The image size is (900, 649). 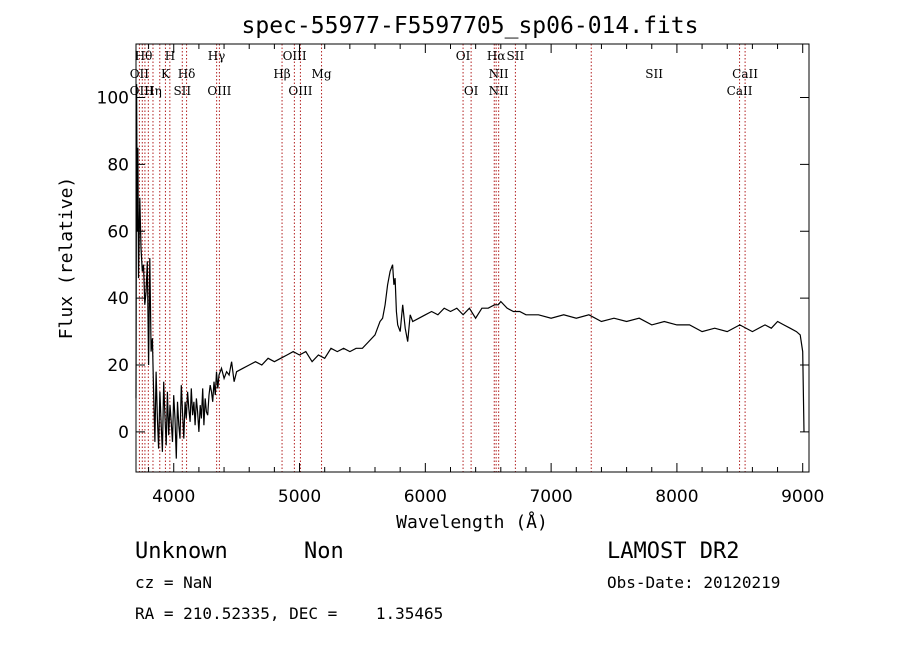 I want to click on object-subclass: Non, so click(x=324, y=551).